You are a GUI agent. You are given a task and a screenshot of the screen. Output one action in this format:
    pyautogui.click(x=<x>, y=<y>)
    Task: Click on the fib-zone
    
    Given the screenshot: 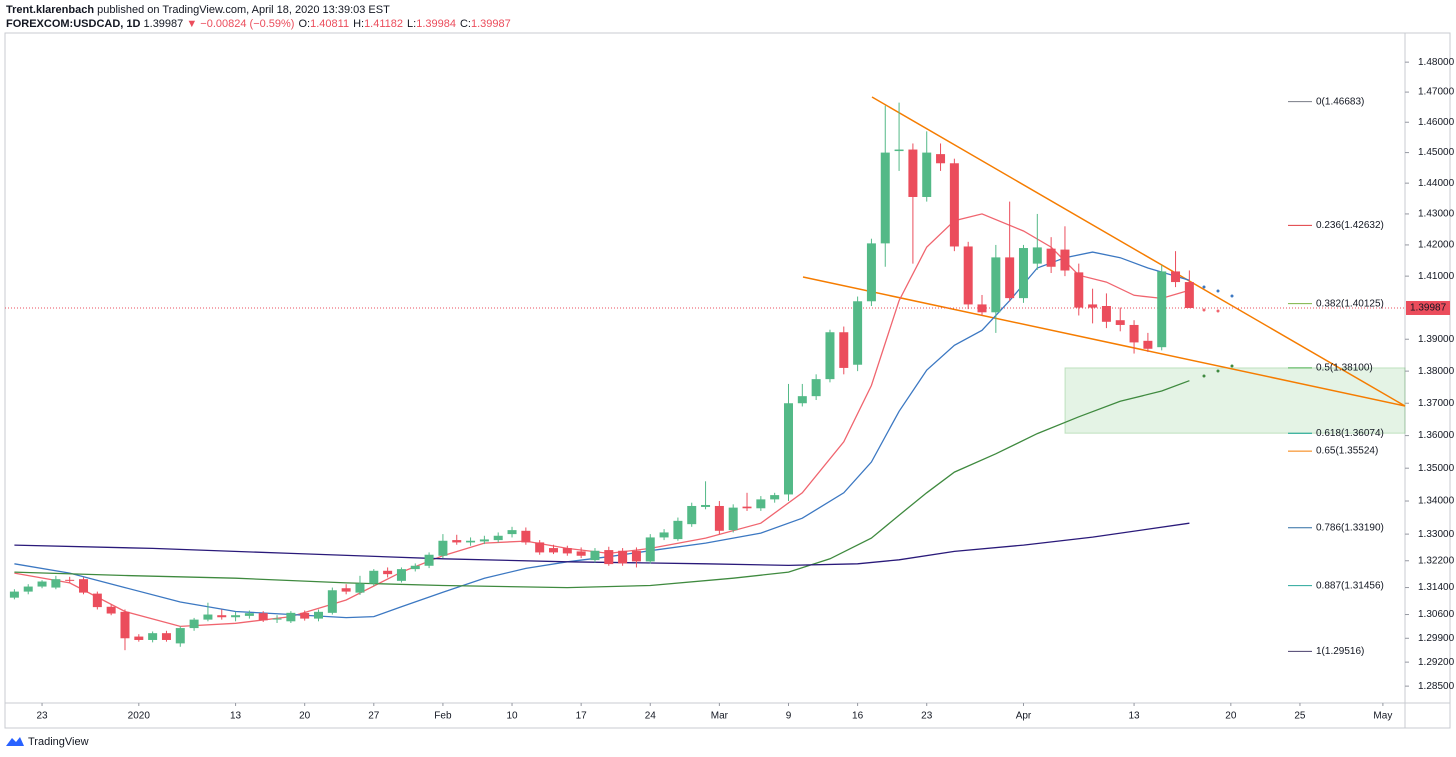 What is the action you would take?
    pyautogui.click(x=1235, y=400)
    